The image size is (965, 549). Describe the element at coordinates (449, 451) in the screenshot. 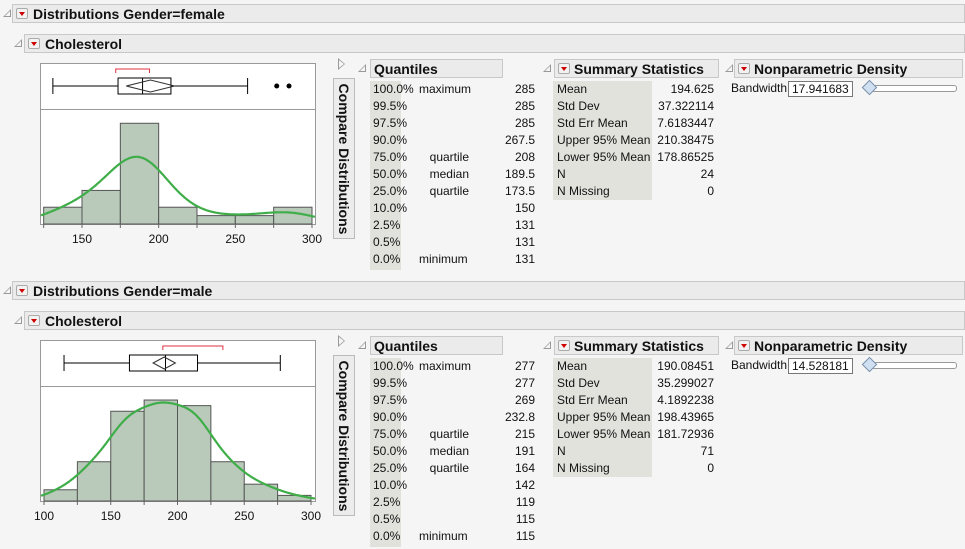

I see `quantile-label: median` at that location.